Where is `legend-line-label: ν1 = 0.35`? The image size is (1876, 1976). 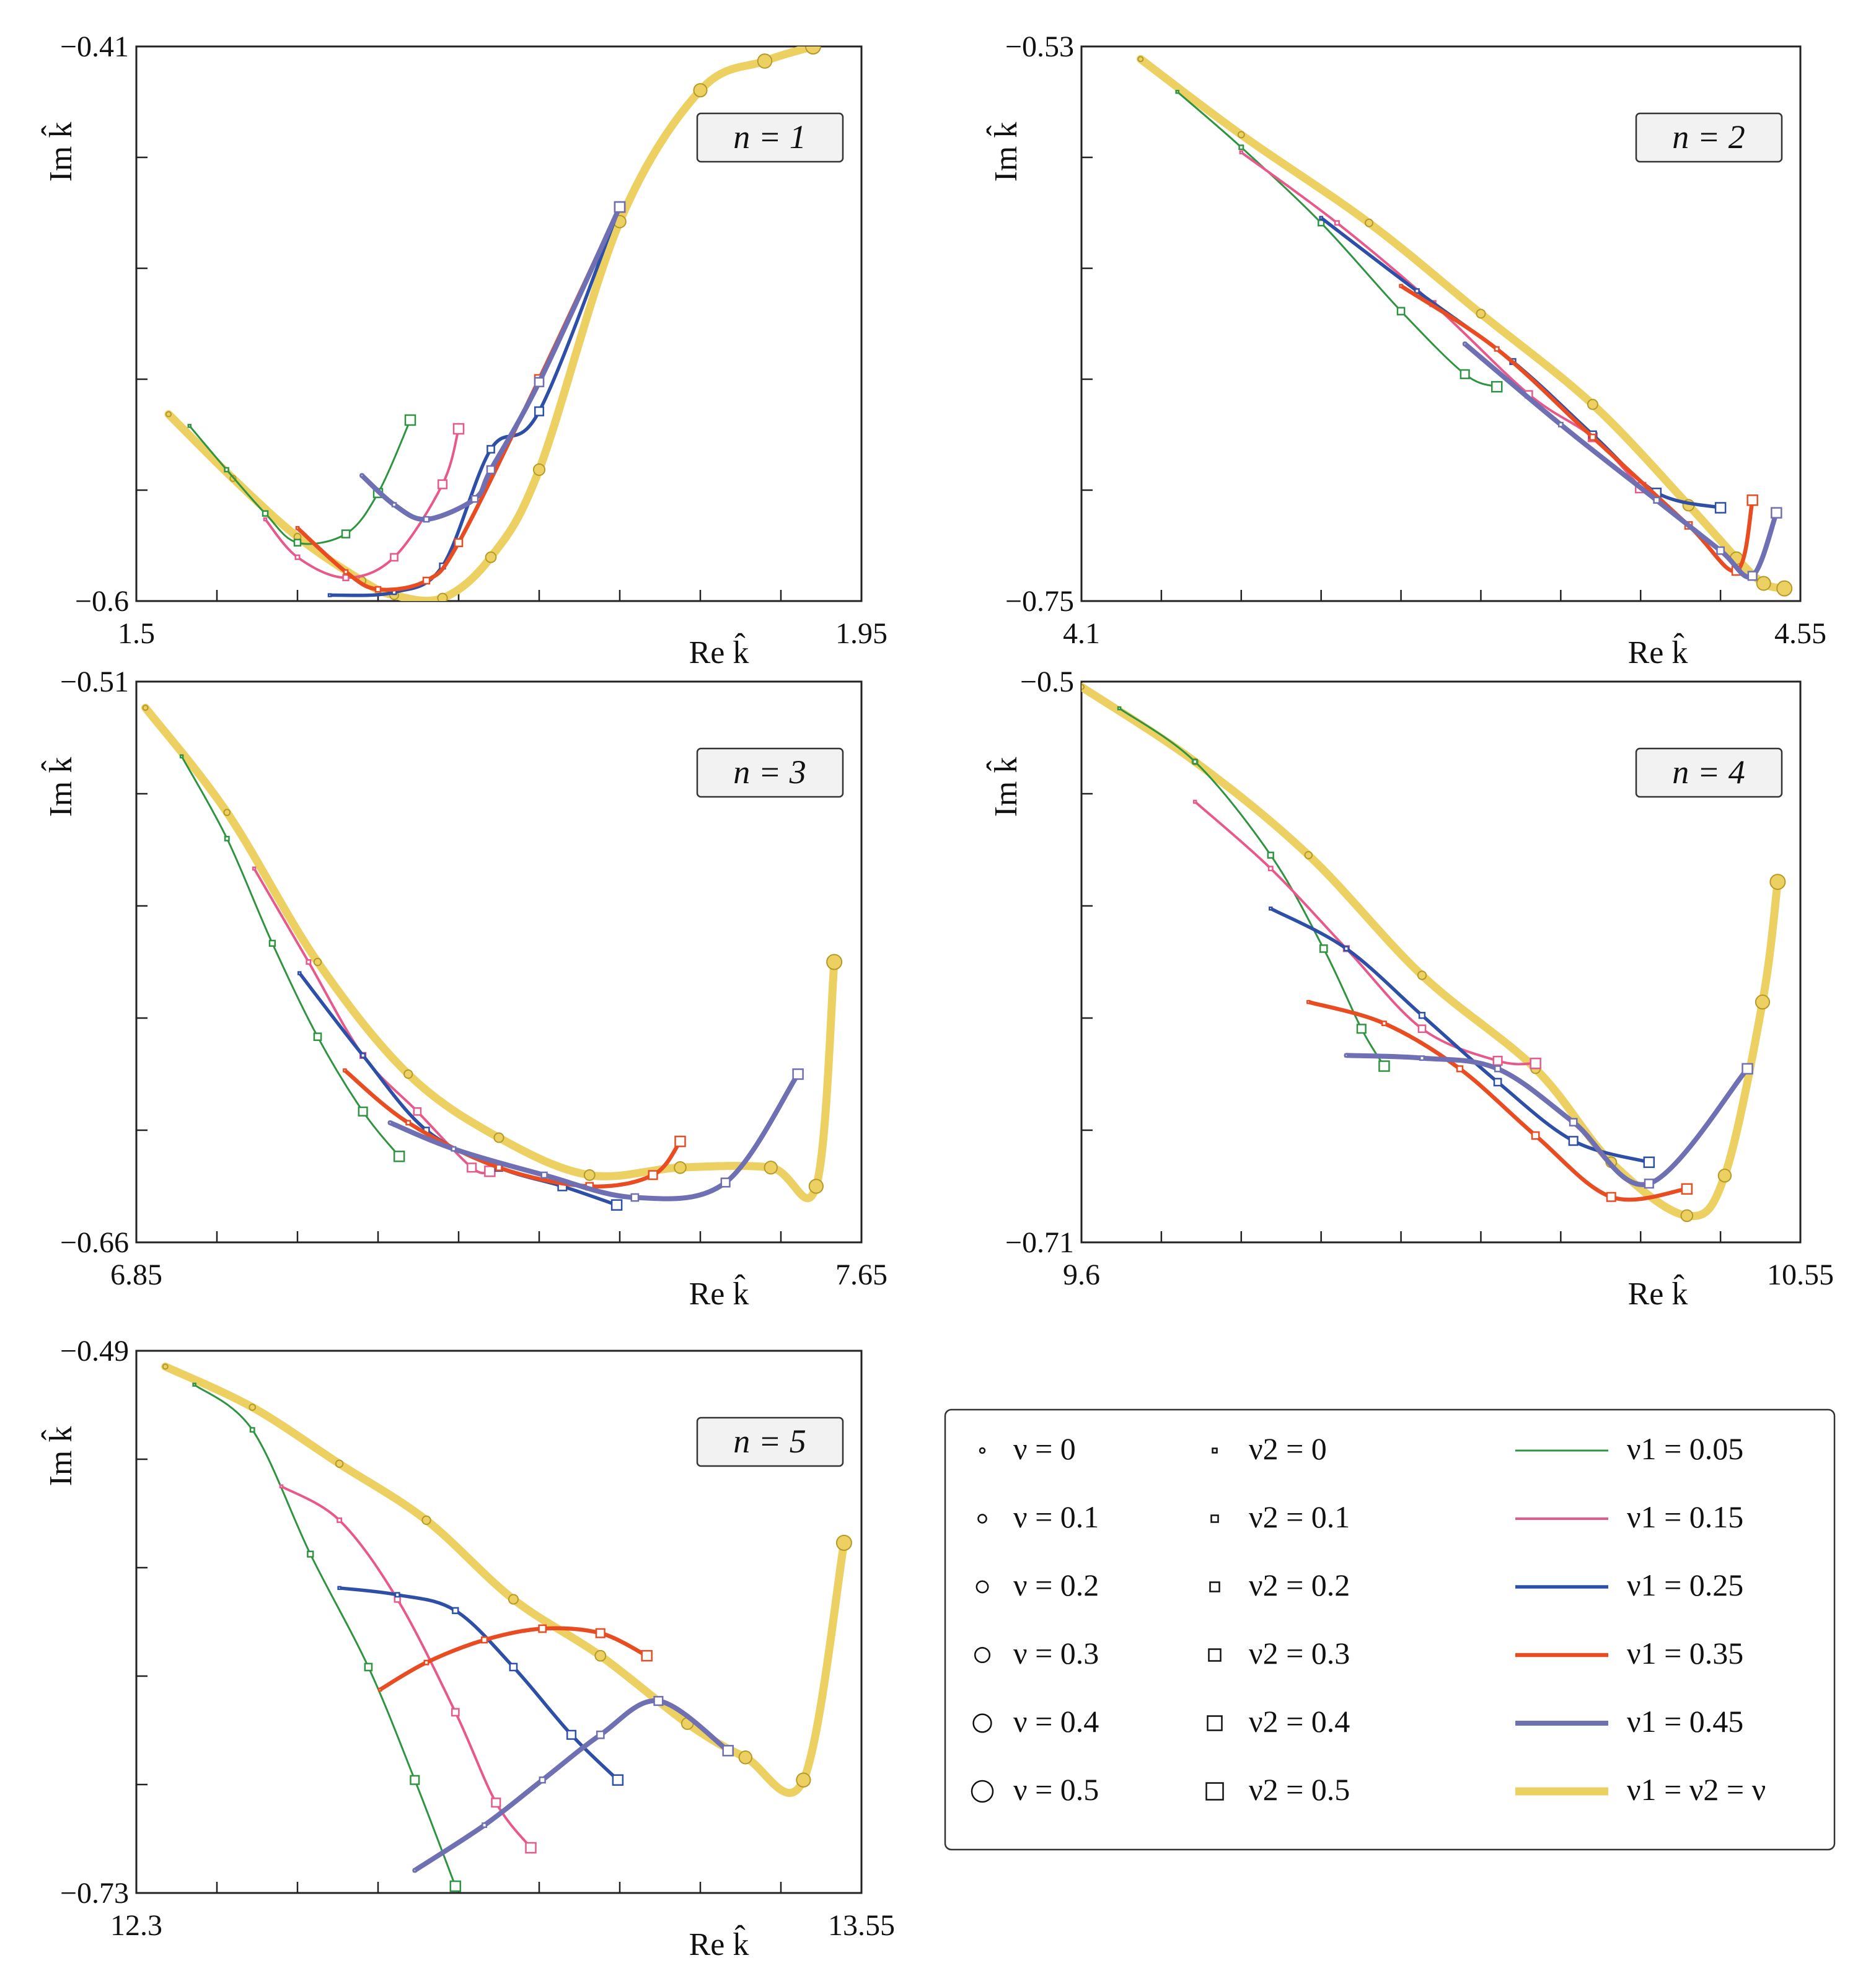 legend-line-label: ν1 = 0.35 is located at coordinates (1685, 1653).